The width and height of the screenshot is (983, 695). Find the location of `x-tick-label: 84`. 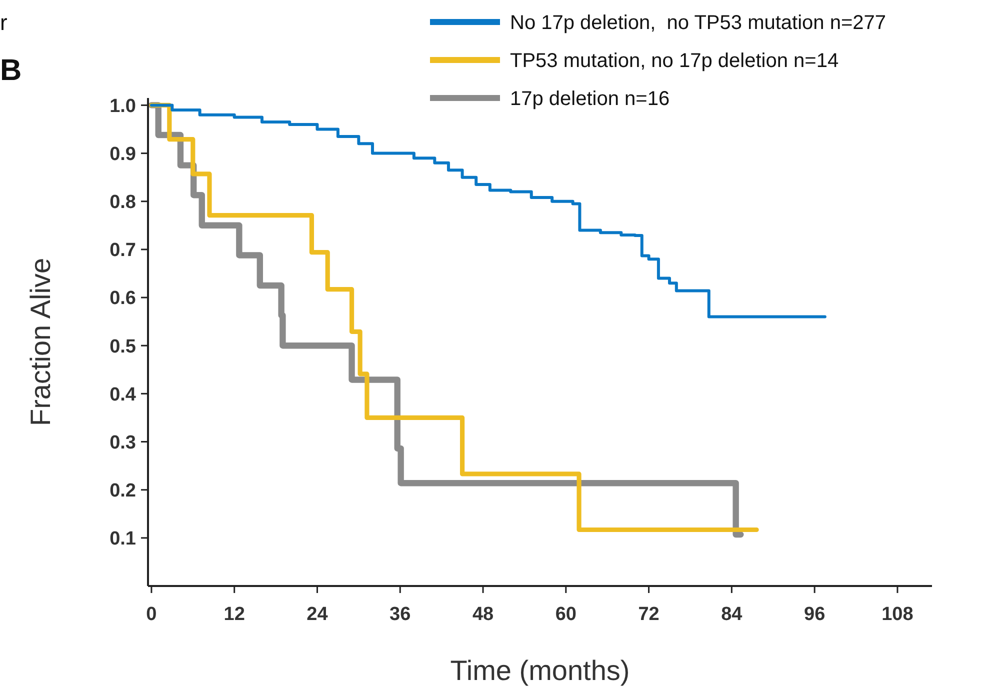

x-tick-label: 84 is located at coordinates (732, 614).